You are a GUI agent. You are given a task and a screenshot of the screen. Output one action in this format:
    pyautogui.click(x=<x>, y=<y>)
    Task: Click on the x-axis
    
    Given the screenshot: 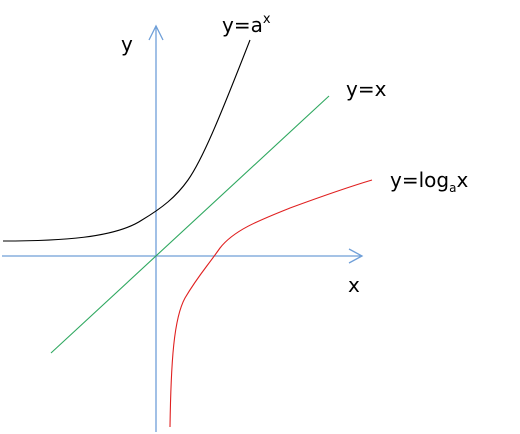 What is the action you would take?
    pyautogui.click(x=183, y=256)
    